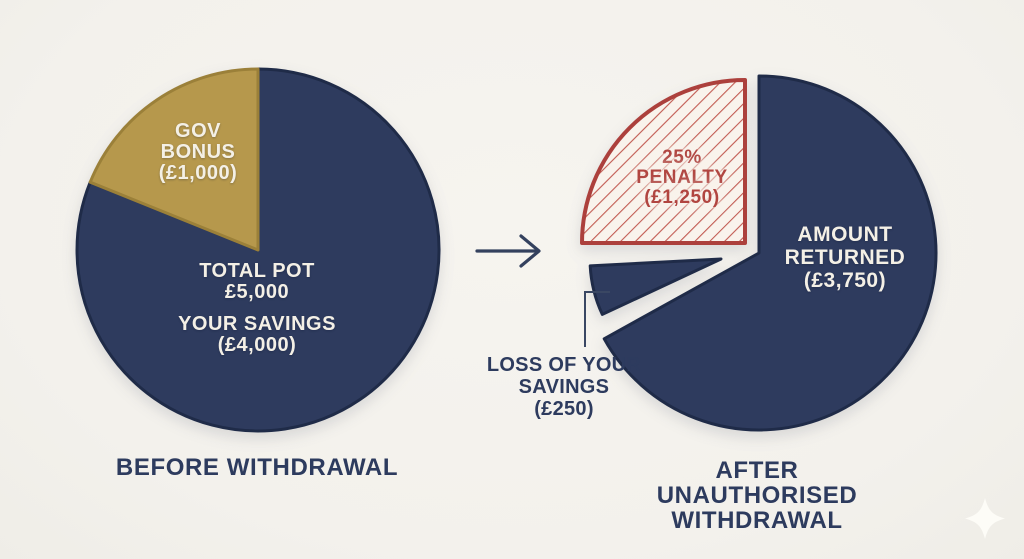  What do you see at coordinates (655, 286) in the screenshot?
I see `pie-slice-loss-of-savings` at bounding box center [655, 286].